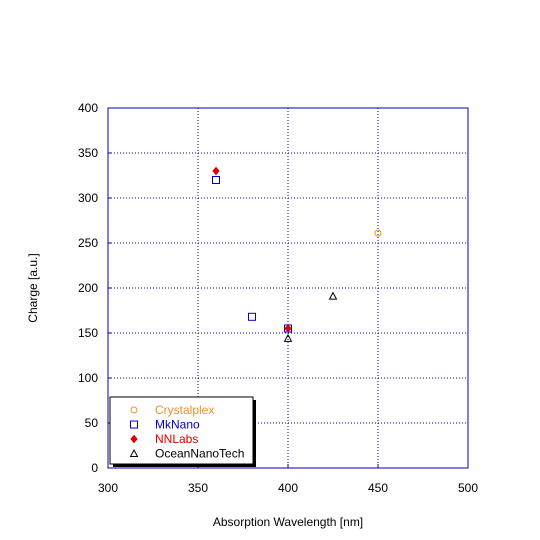  What do you see at coordinates (198, 488) in the screenshot?
I see `x-tick-label: 350` at bounding box center [198, 488].